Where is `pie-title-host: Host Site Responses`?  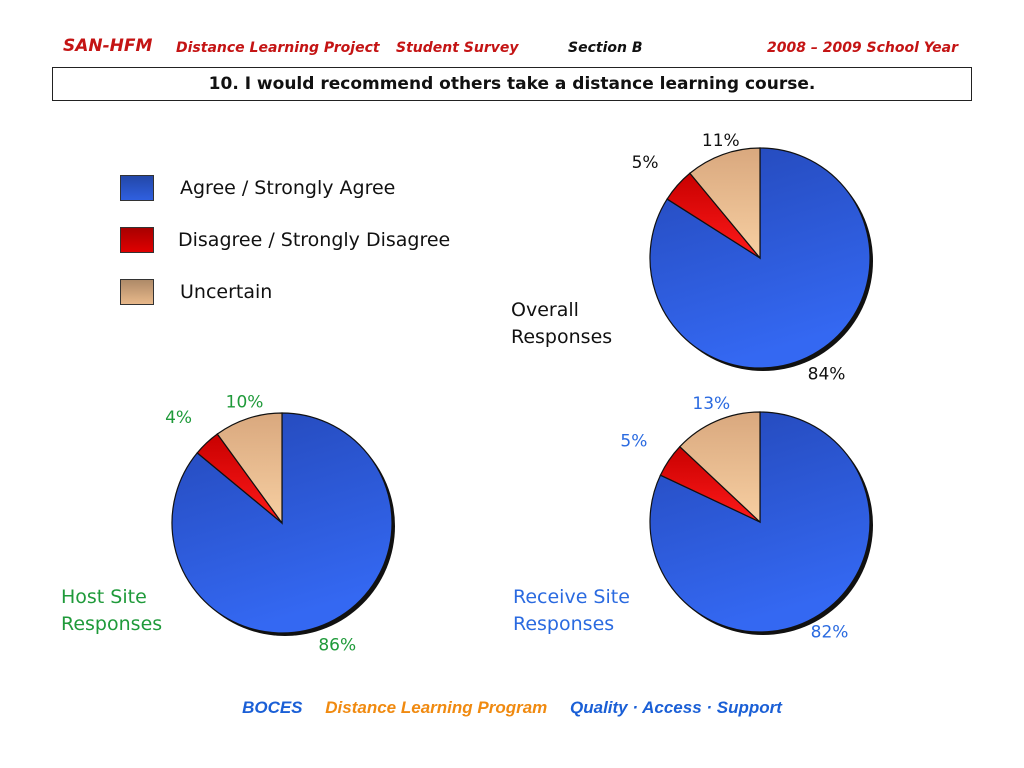
pie-title-host: Host Site Responses is located at coordinates (121, 611).